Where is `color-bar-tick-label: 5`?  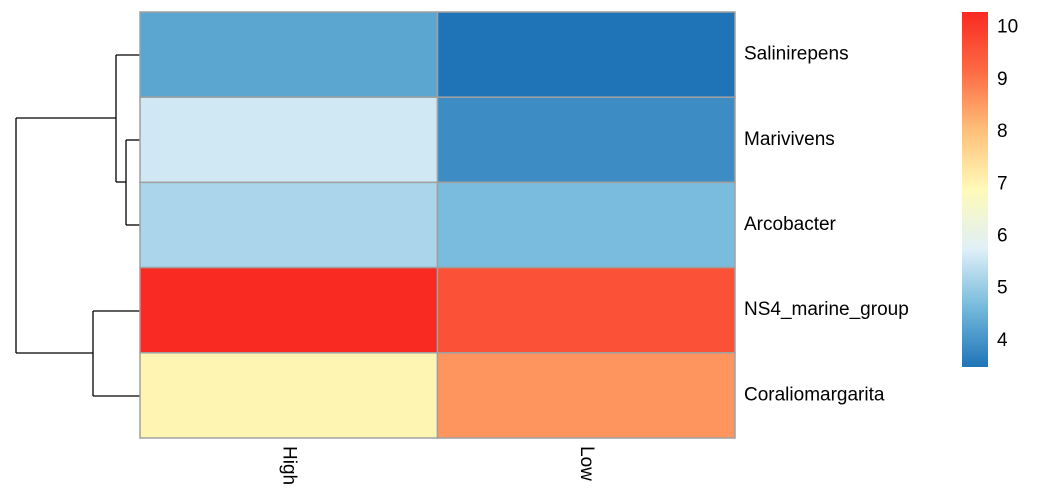
color-bar-tick-label: 5 is located at coordinates (1002, 288).